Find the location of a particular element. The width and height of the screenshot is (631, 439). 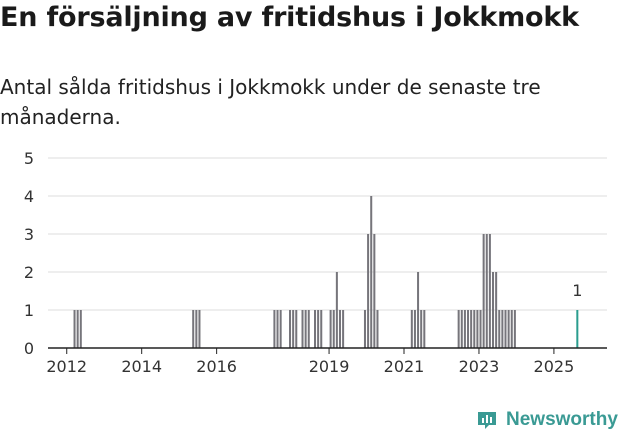

y-tick-label: 5 is located at coordinates (29, 158).